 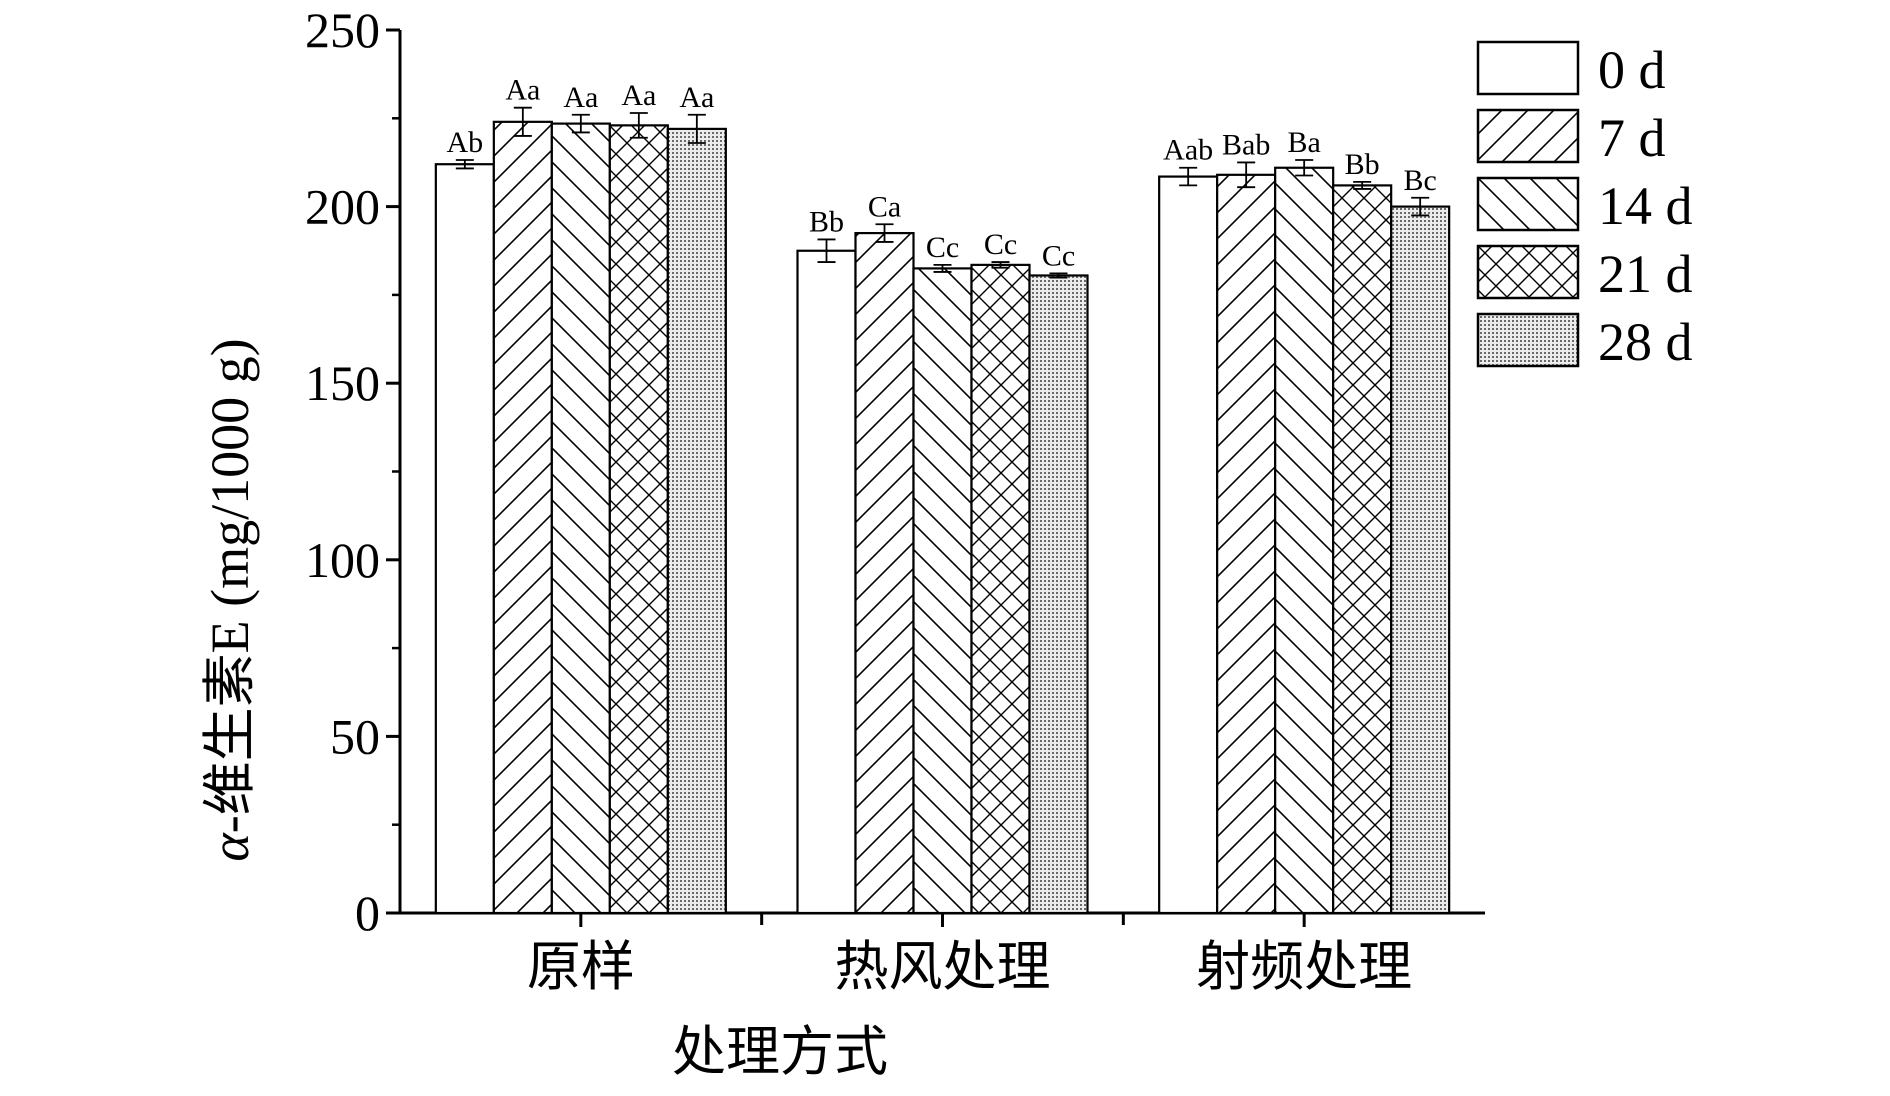 What do you see at coordinates (230, 847) in the screenshot?
I see `y-axis-title-alpha: α` at bounding box center [230, 847].